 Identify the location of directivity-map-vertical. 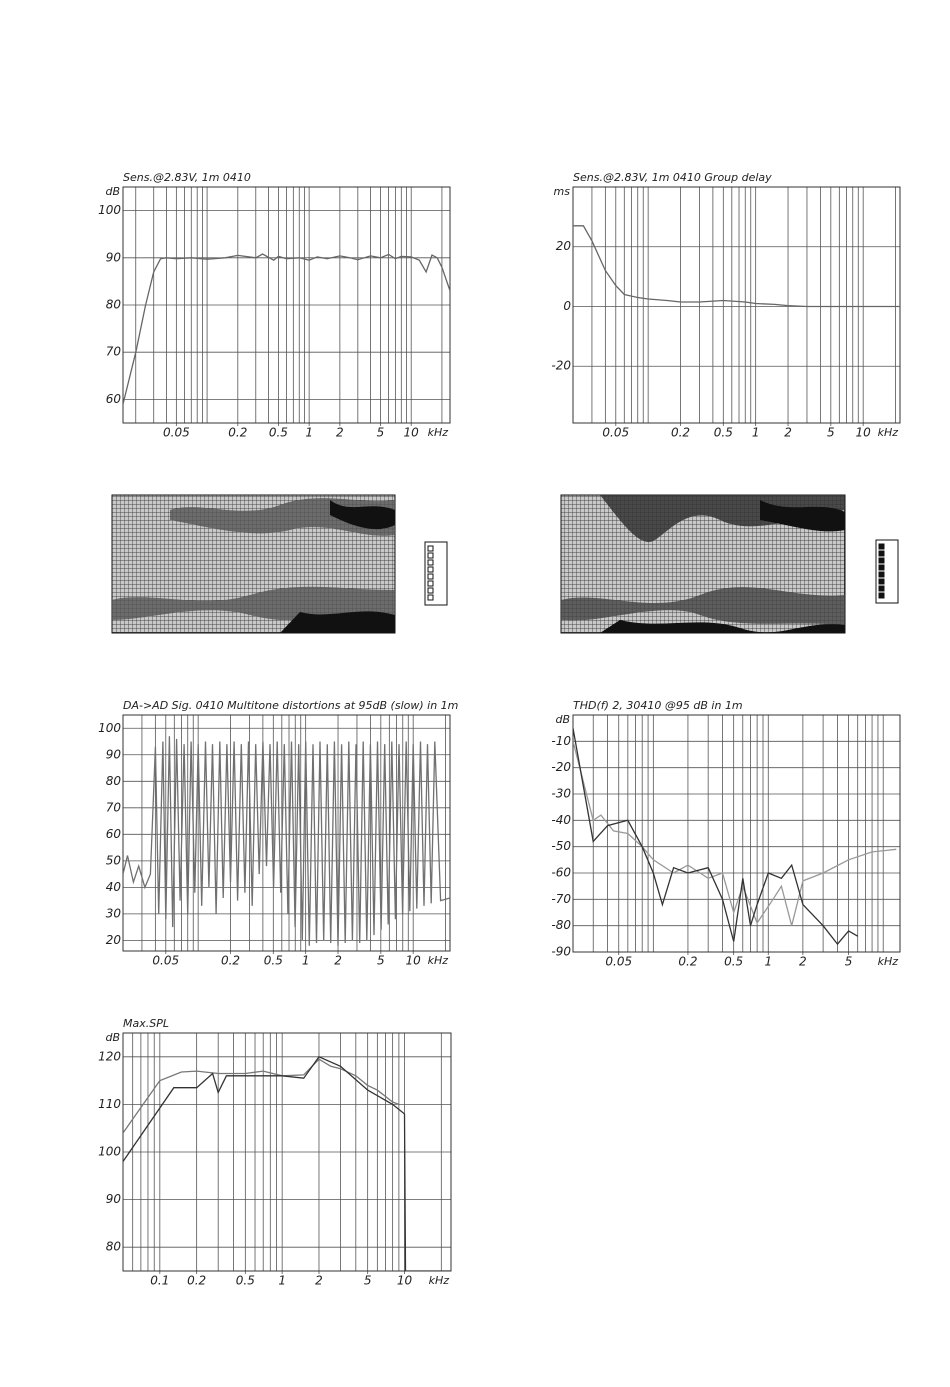
(729, 564).